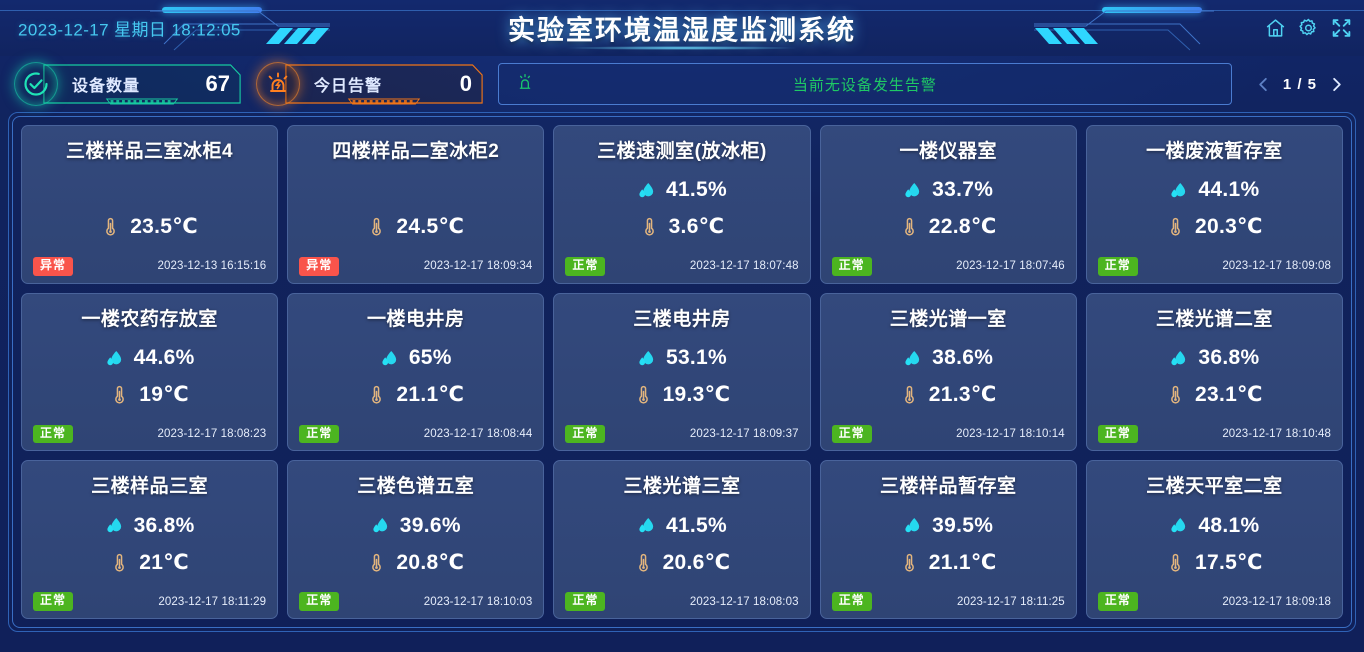  I want to click on device-card-readings: 38.6% 21.3℃, so click(948, 378).